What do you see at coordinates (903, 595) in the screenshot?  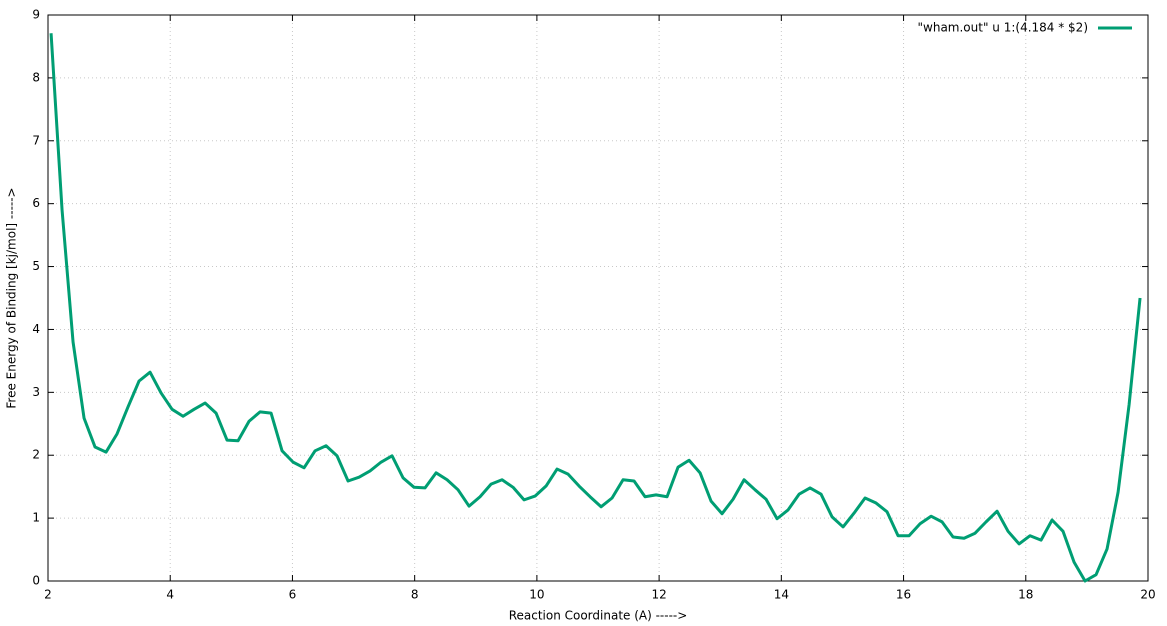 I see `x-tick-label: 16` at bounding box center [903, 595].